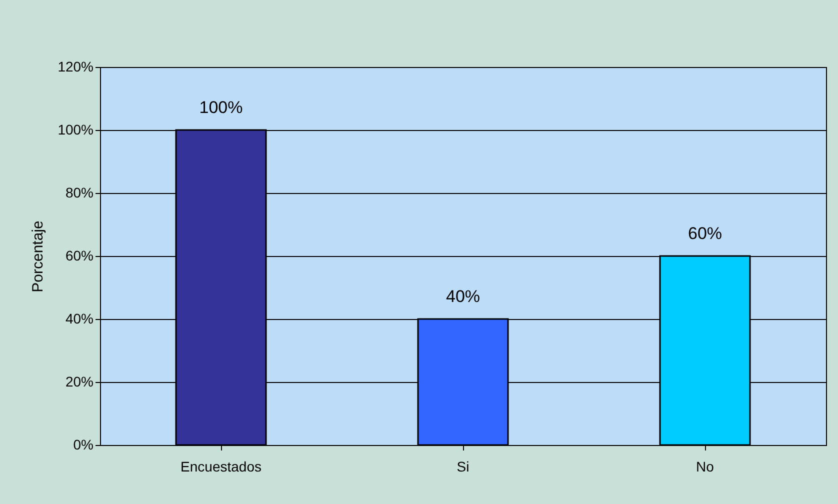 Image resolution: width=838 pixels, height=504 pixels. What do you see at coordinates (83, 444) in the screenshot?
I see `y-tick-label: 0%` at bounding box center [83, 444].